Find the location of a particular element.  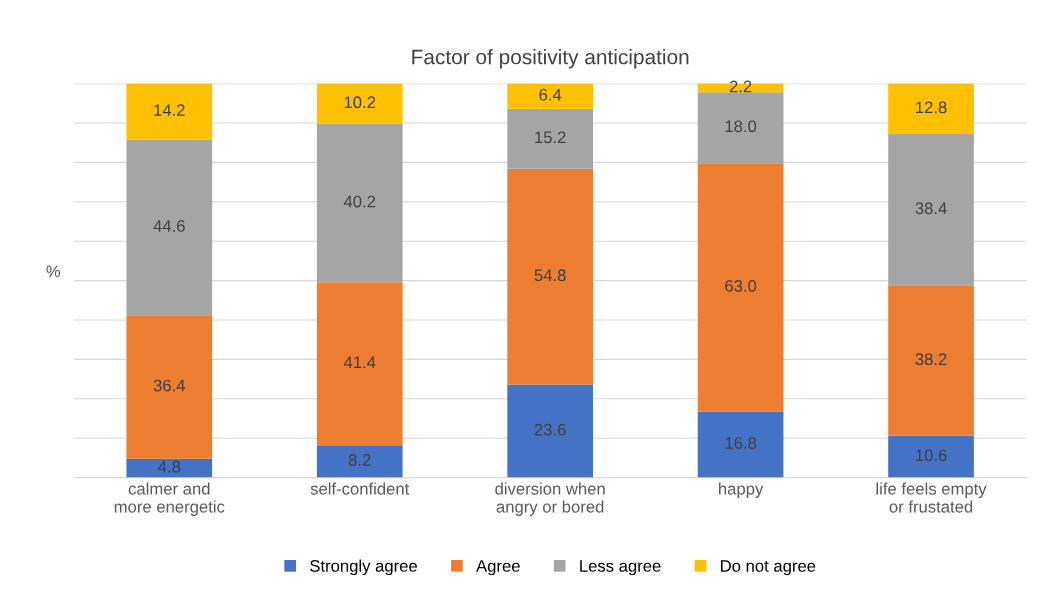

data-label: 8.2 is located at coordinates (359, 460).